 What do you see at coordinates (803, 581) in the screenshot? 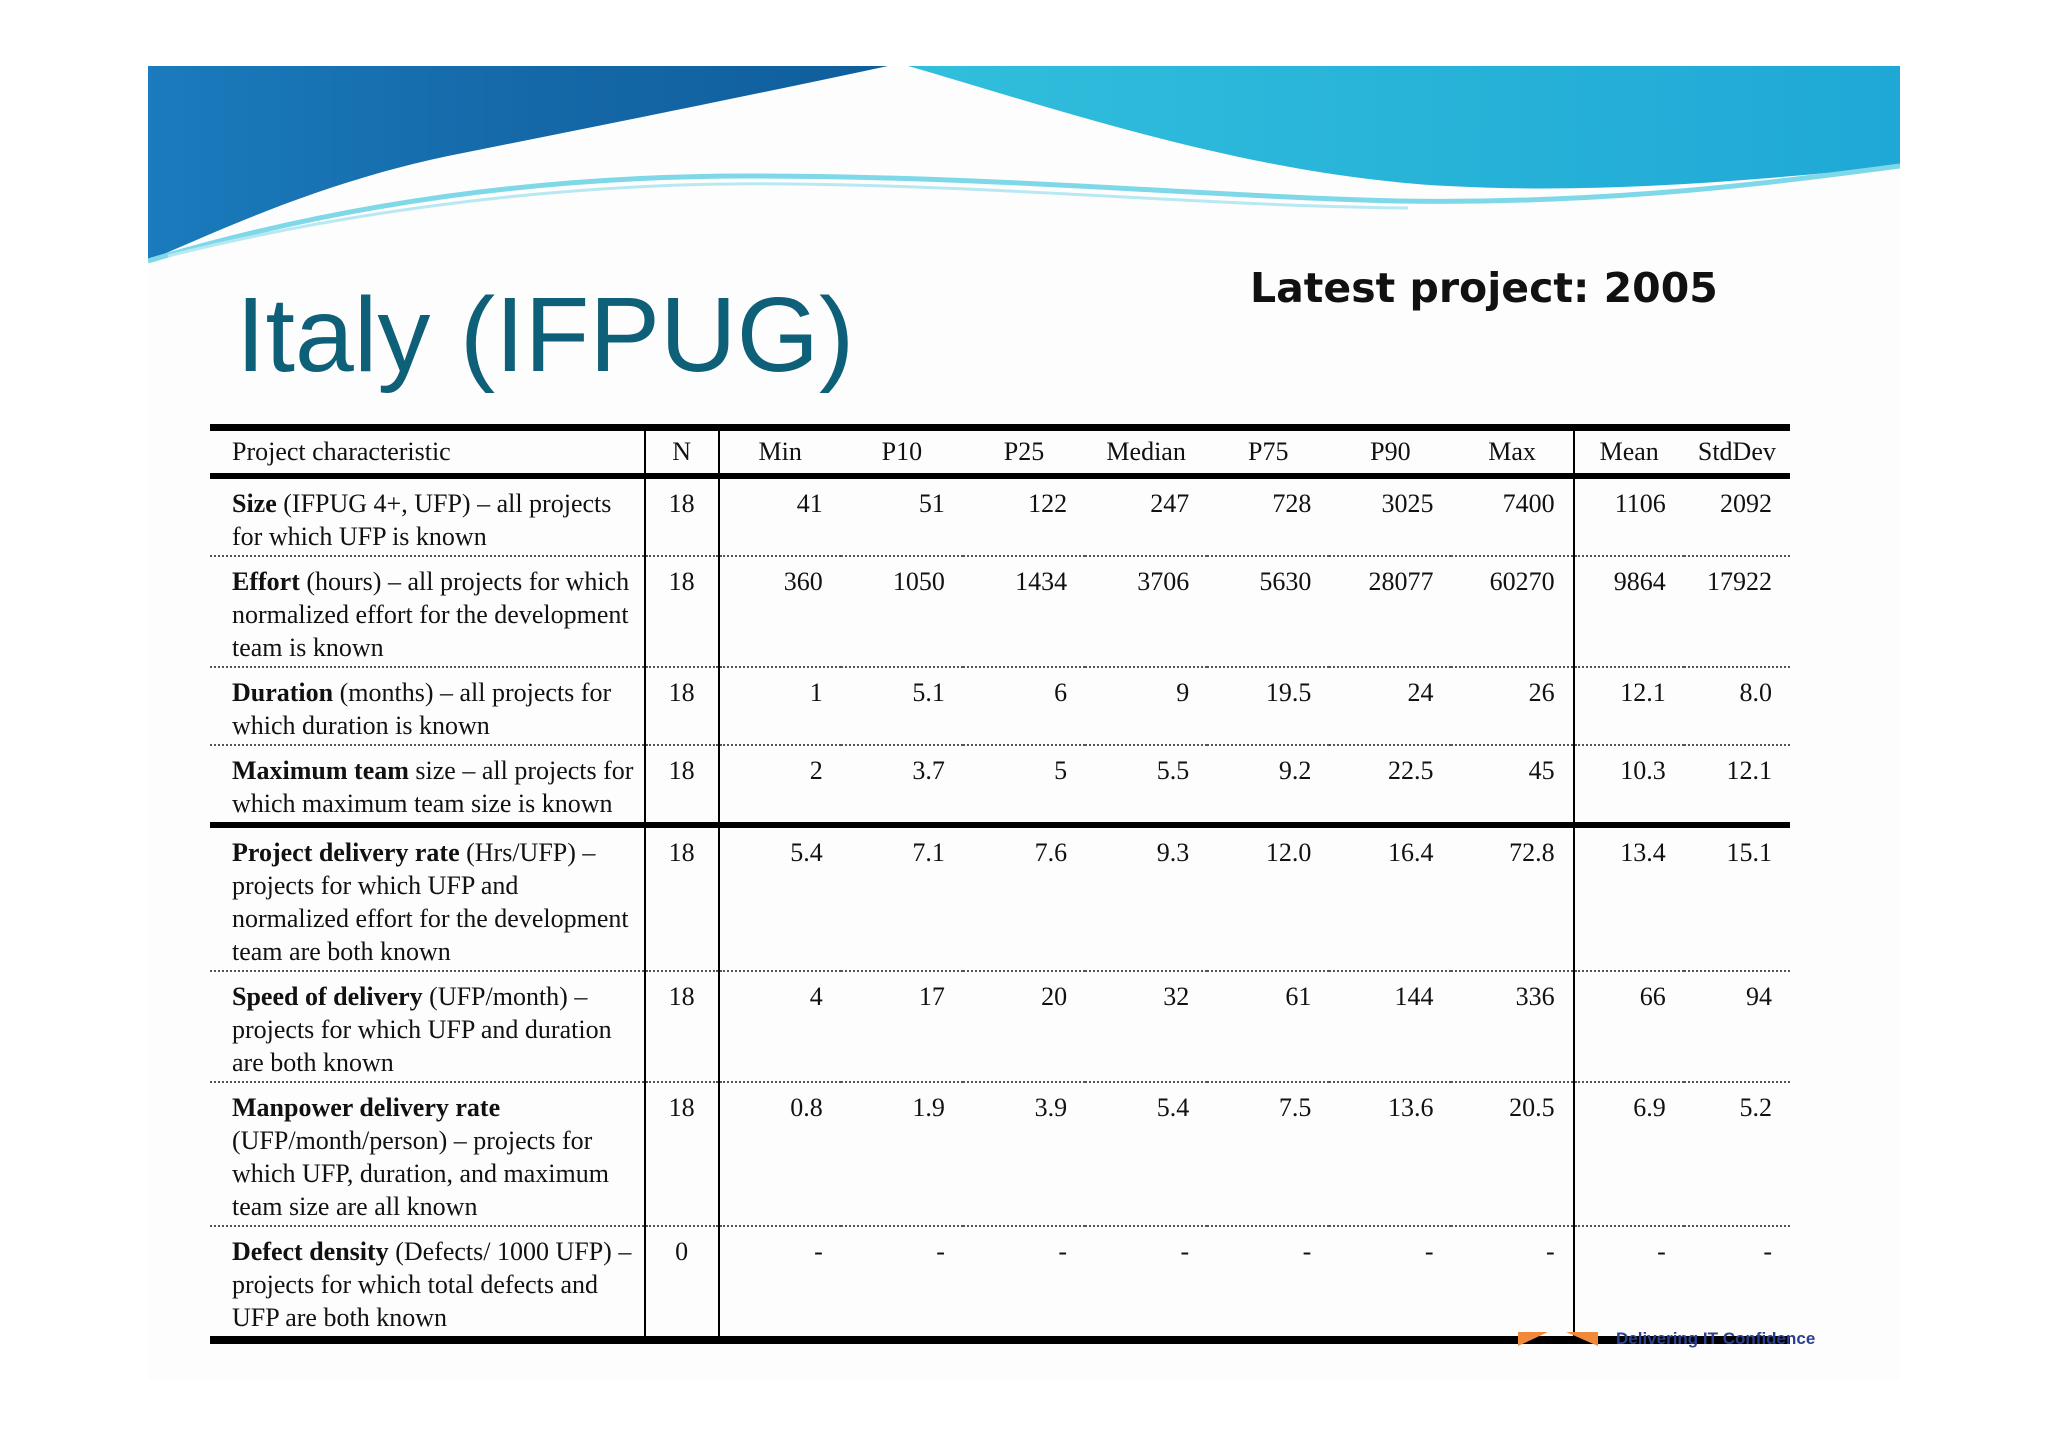
I see `cell-min: 360` at bounding box center [803, 581].